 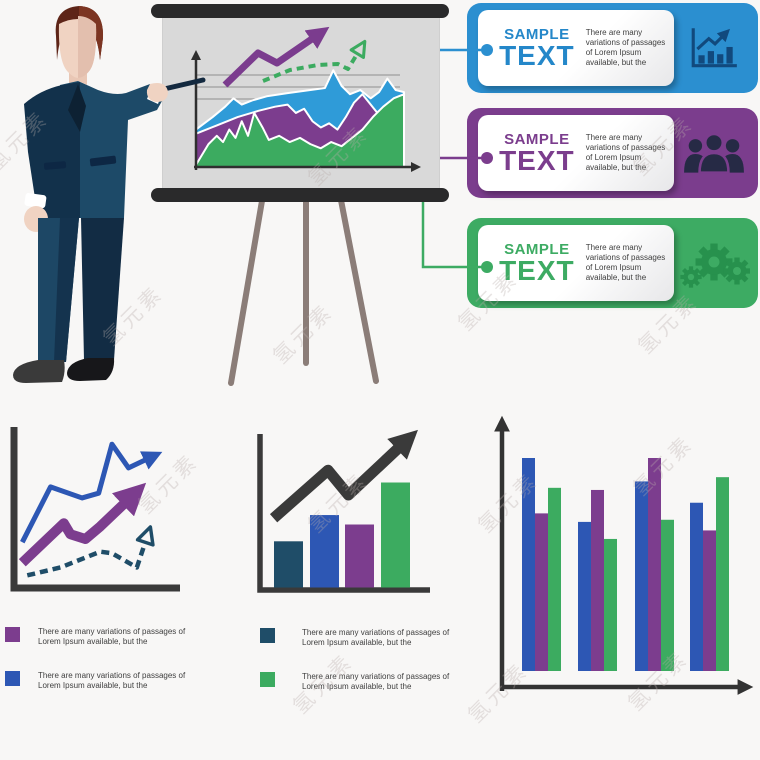 I want to click on bar-chart-icon, so click(x=714, y=48).